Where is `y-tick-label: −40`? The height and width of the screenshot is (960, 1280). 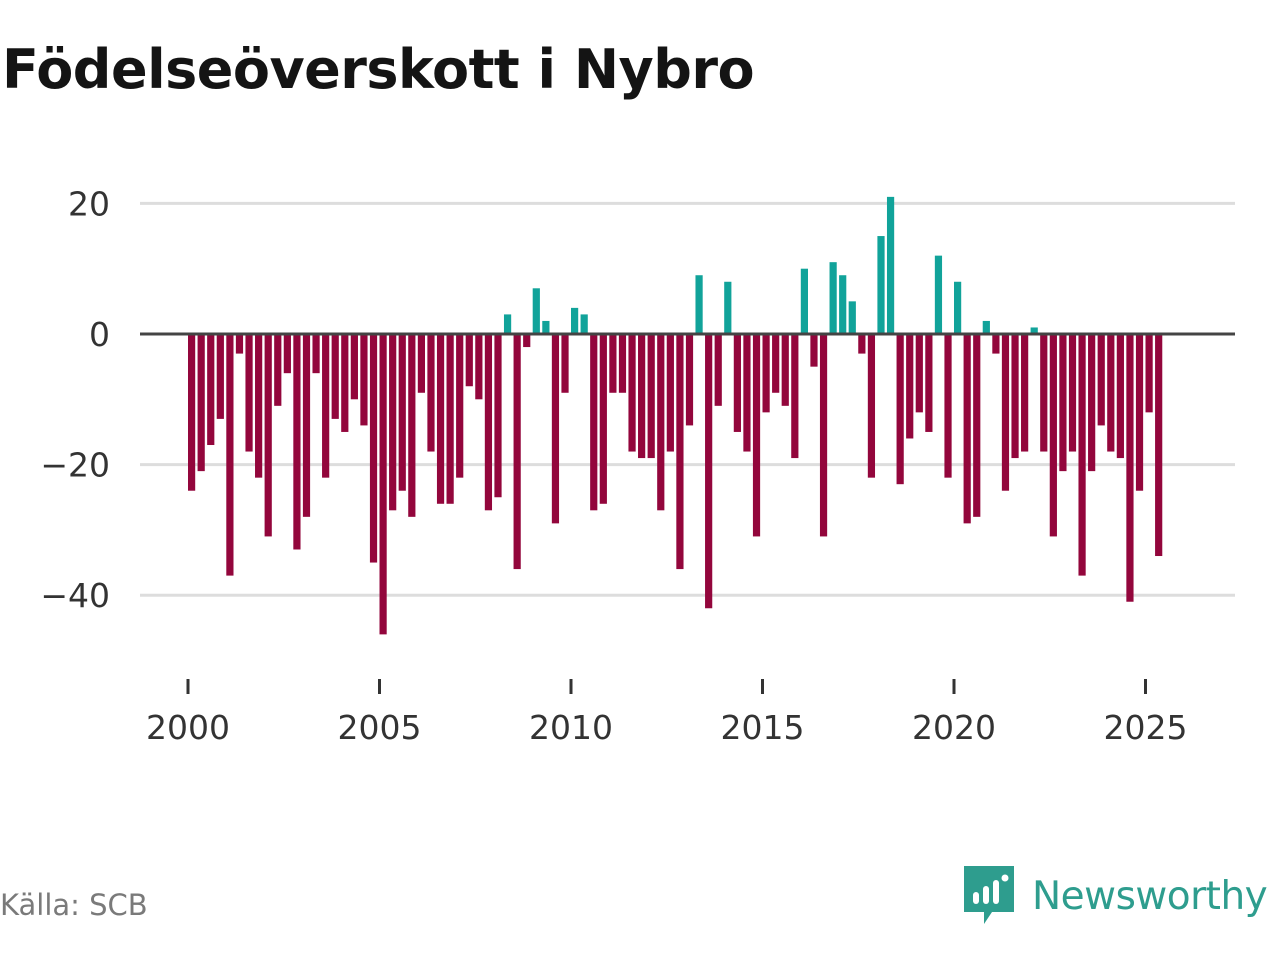 y-tick-label: −40 is located at coordinates (75, 595).